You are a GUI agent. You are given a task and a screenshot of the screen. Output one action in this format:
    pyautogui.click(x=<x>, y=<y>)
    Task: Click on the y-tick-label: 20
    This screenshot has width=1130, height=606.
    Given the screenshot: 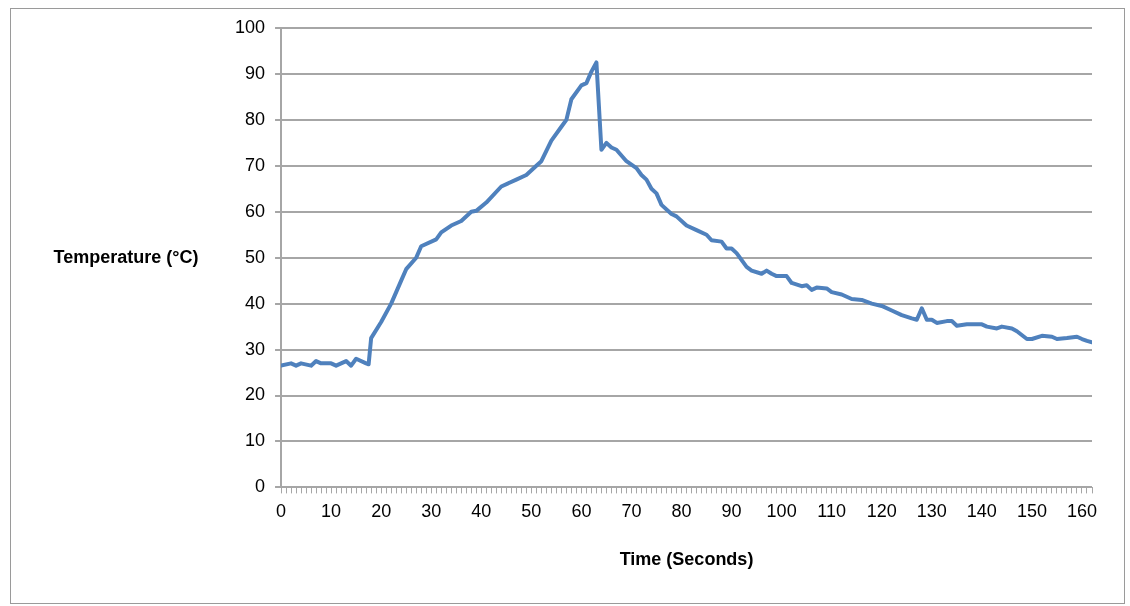 What is the action you would take?
    pyautogui.click(x=255, y=394)
    